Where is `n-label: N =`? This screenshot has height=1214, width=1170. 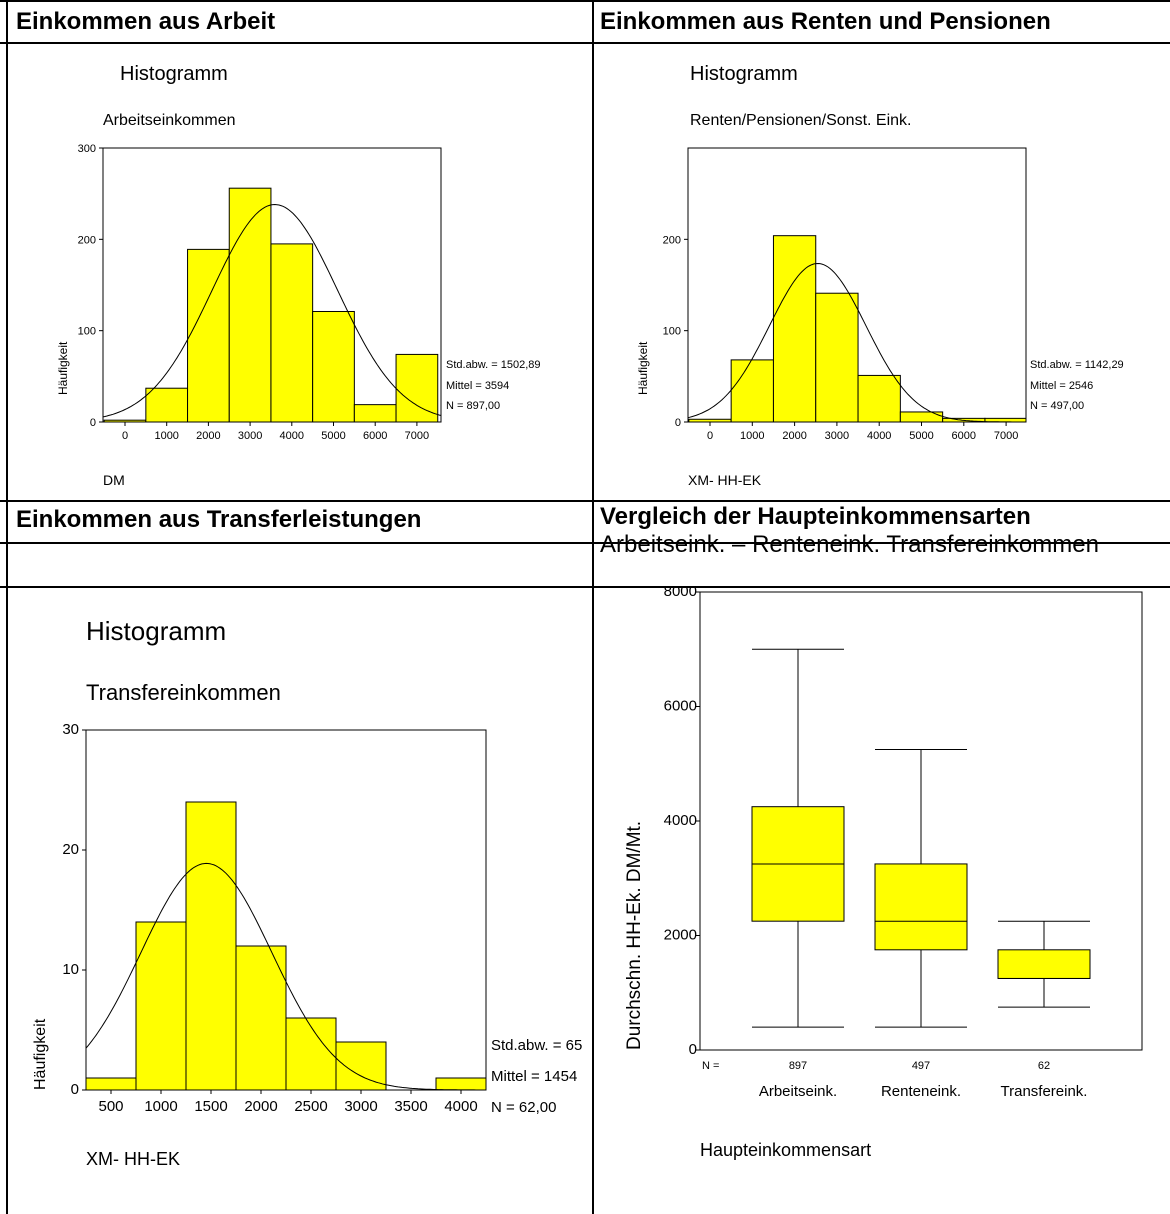
n-label: N = is located at coordinates (710, 1066).